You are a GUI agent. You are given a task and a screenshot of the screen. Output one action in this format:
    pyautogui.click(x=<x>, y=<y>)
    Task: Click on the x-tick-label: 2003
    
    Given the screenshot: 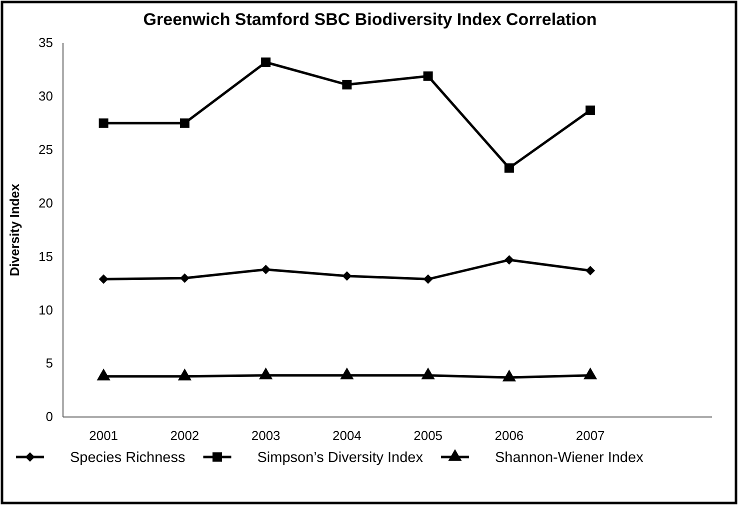 What is the action you would take?
    pyautogui.click(x=265, y=436)
    